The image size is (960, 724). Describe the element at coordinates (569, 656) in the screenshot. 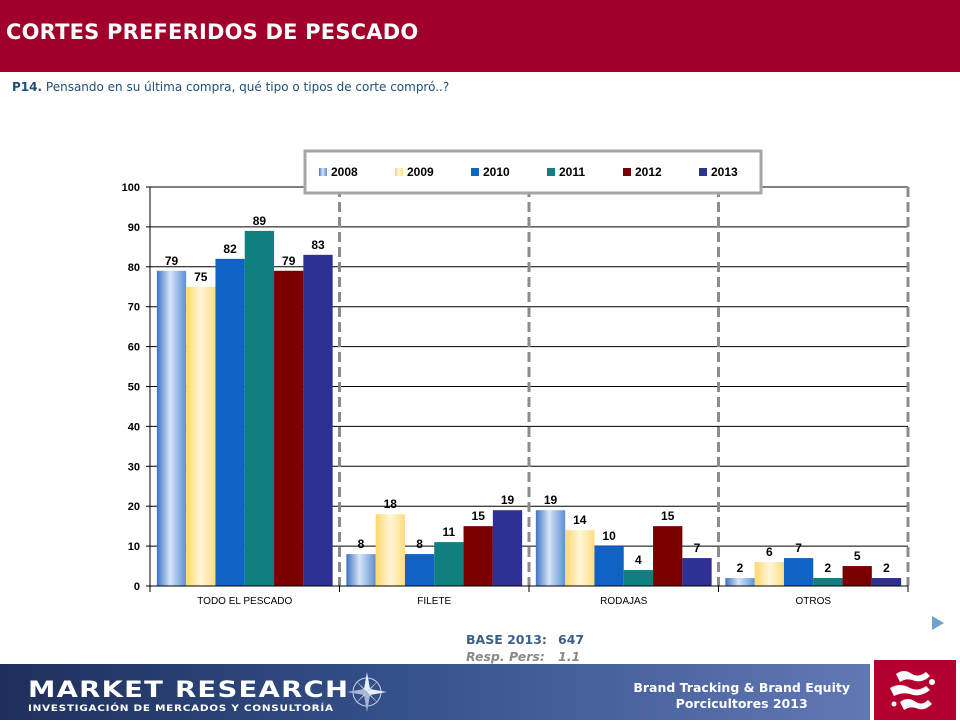

I see `resp-value: 1.1` at that location.